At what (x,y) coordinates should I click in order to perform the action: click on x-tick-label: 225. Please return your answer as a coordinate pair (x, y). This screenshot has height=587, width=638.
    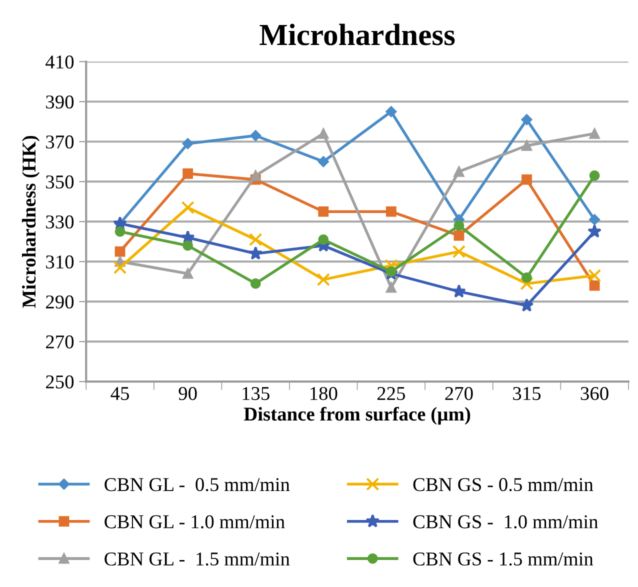
    Looking at the image, I should click on (391, 393).